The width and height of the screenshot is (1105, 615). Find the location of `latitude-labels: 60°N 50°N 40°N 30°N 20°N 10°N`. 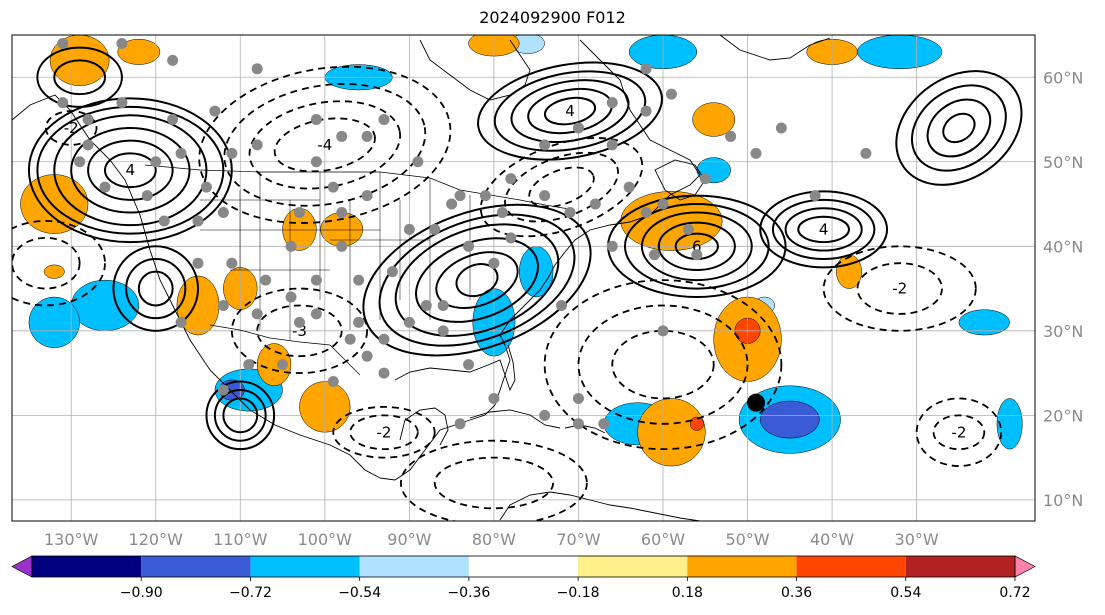

latitude-labels: 60°N 50°N 40°N 30°N 20°N 10°N is located at coordinates (1063, 289).